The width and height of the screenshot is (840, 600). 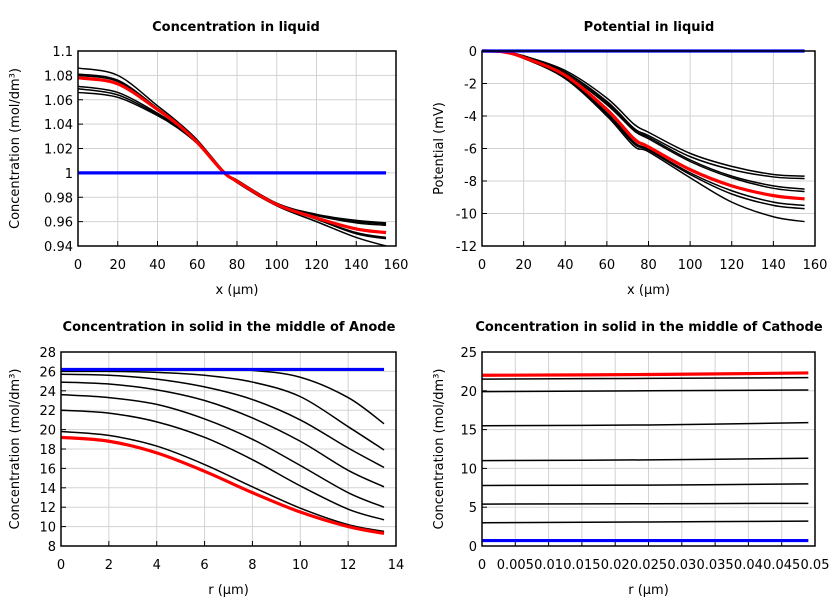 I want to click on y-tick-label: 0.94, so click(x=58, y=247).